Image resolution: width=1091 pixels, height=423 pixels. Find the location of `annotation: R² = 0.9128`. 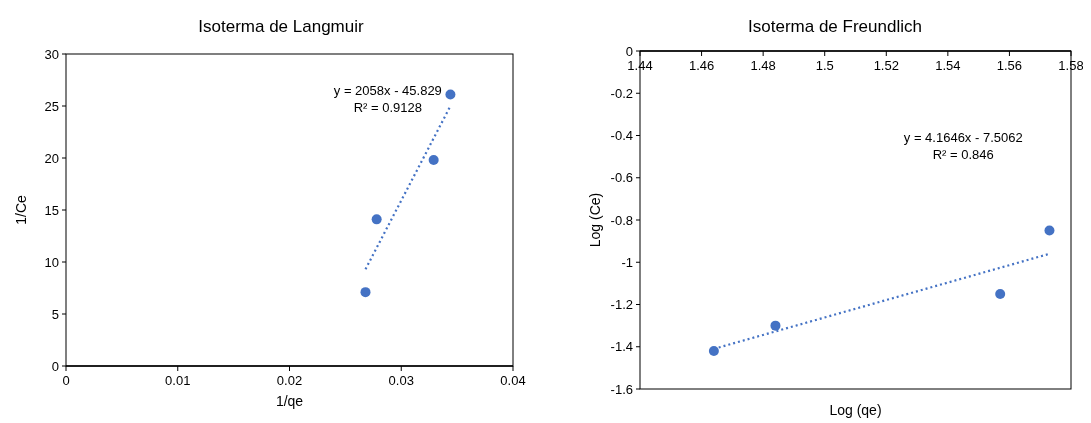

annotation: R² = 0.9128 is located at coordinates (387, 107).